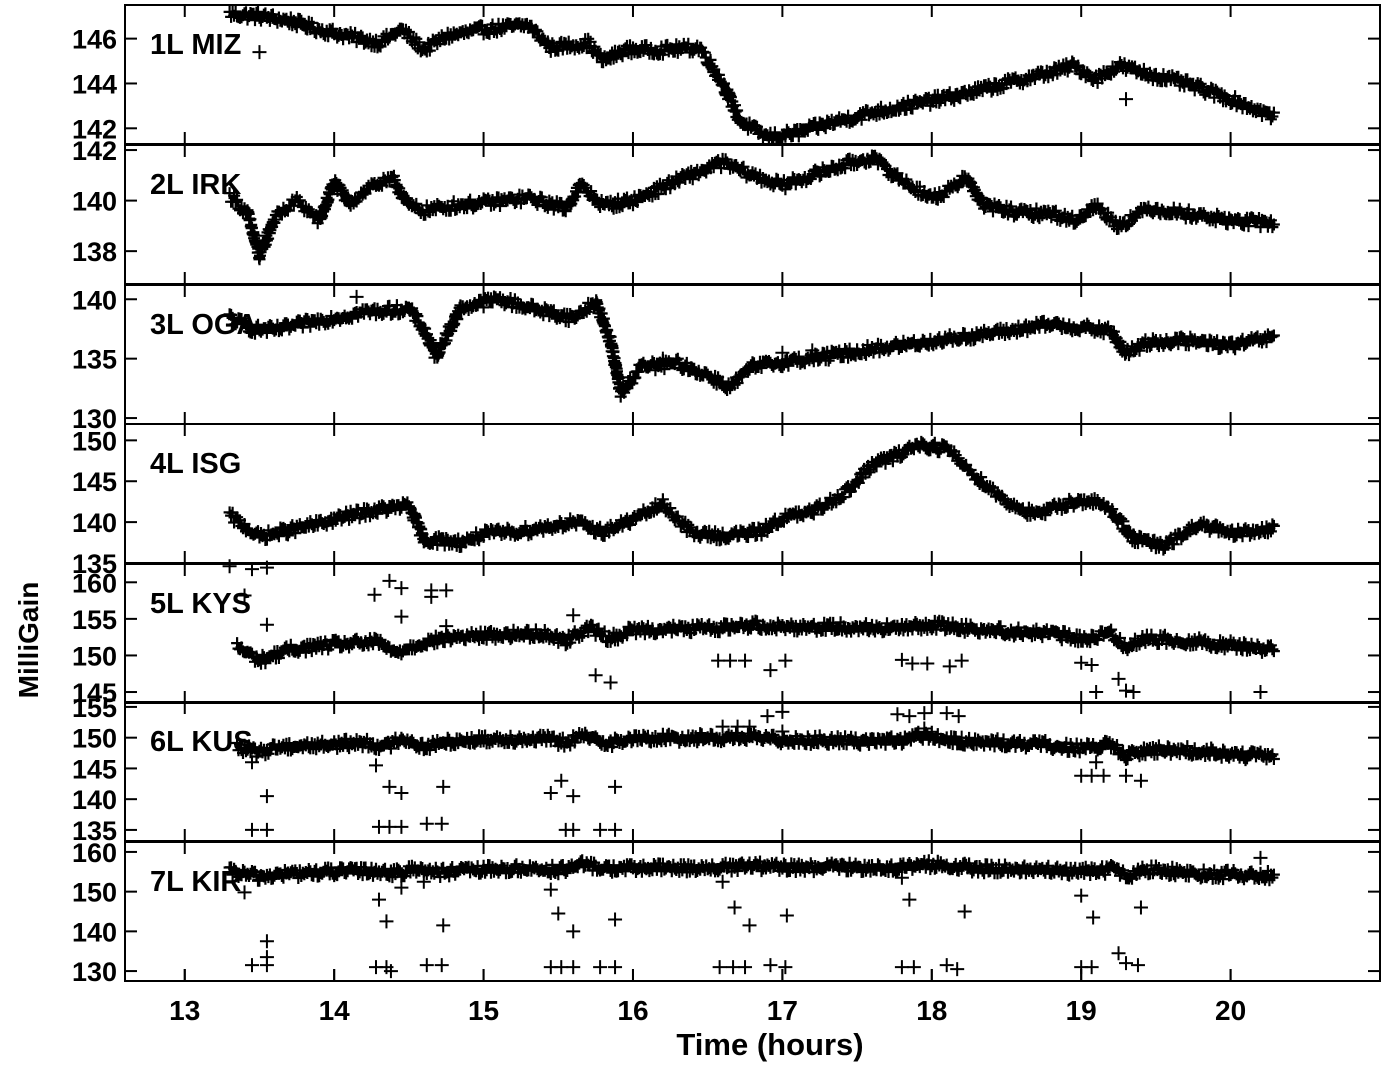 The height and width of the screenshot is (1071, 1385). I want to click on x-tick-label: 16, so click(632, 1010).